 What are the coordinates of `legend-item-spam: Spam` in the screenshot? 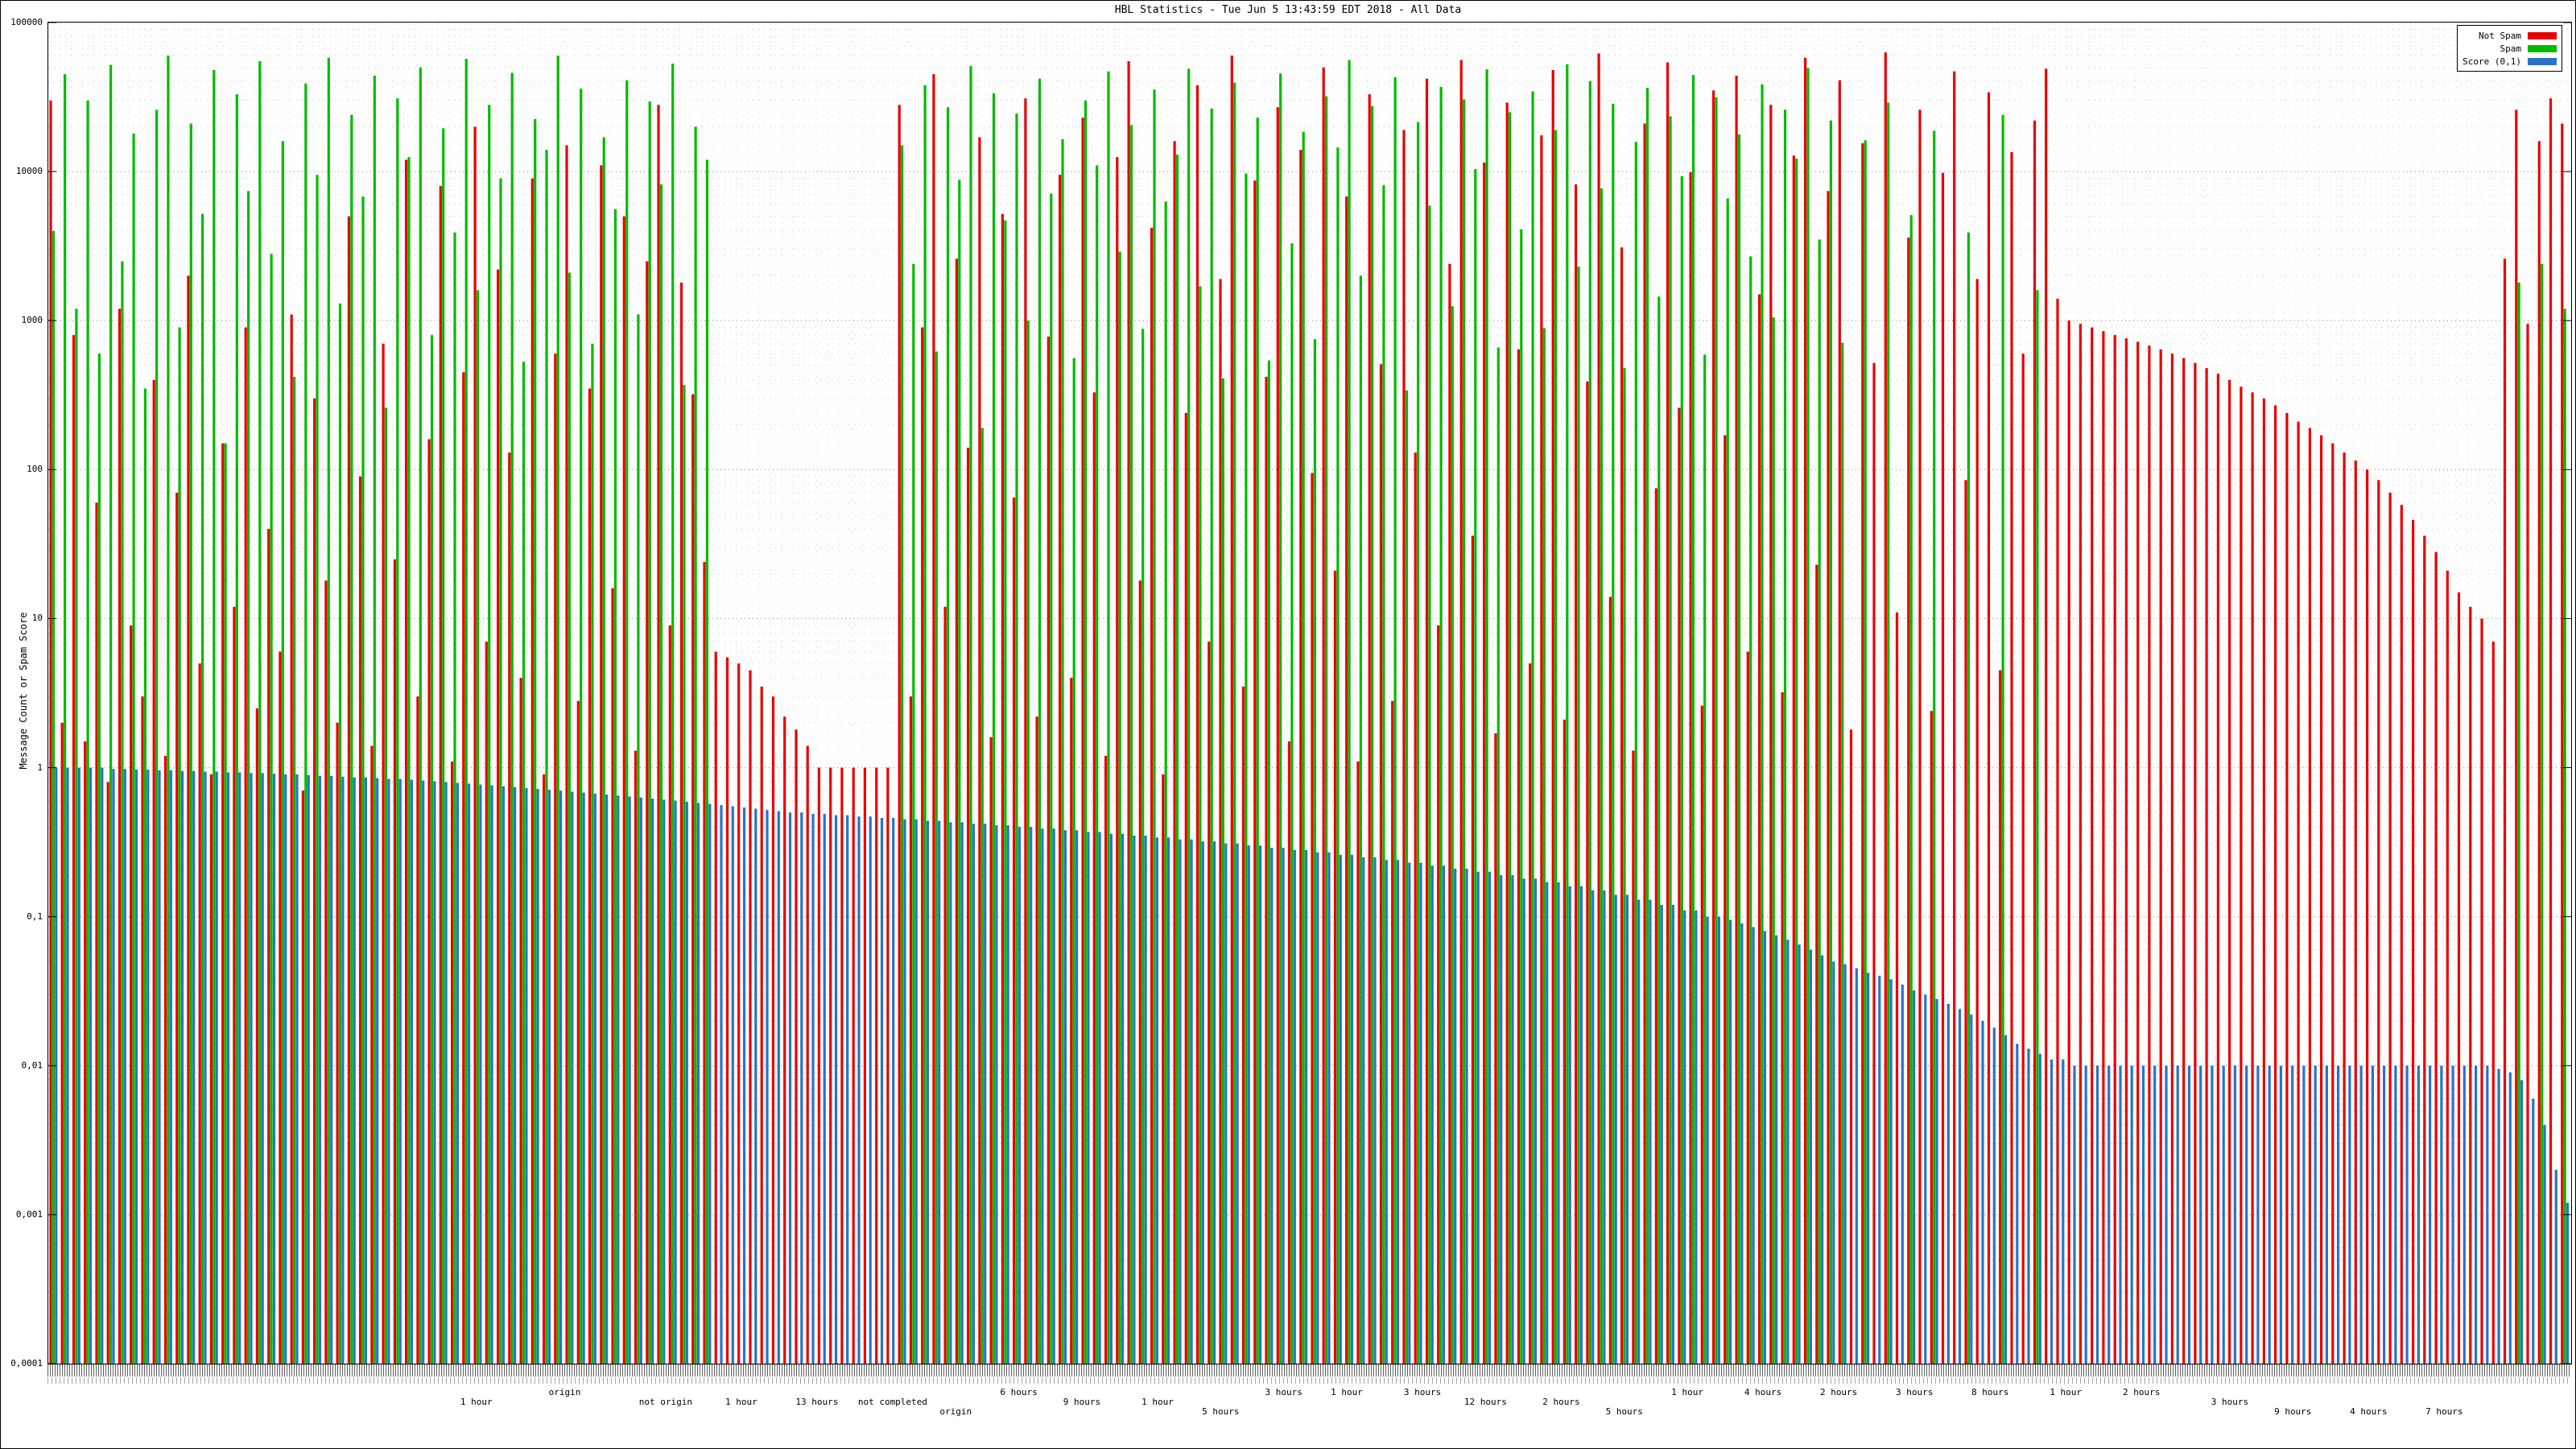 It's located at (2509, 48).